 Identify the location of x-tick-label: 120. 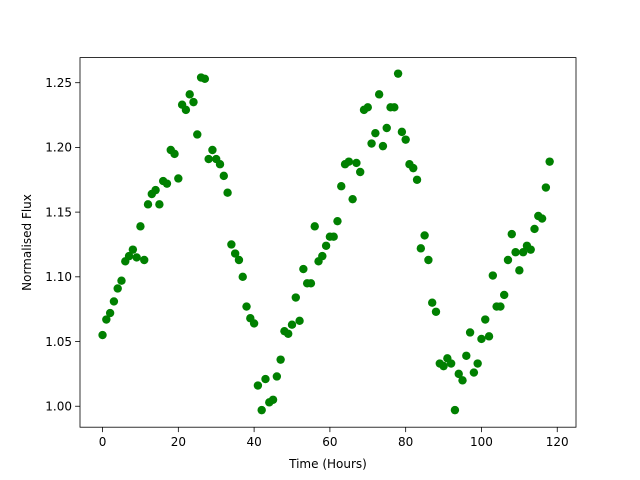
(557, 442).